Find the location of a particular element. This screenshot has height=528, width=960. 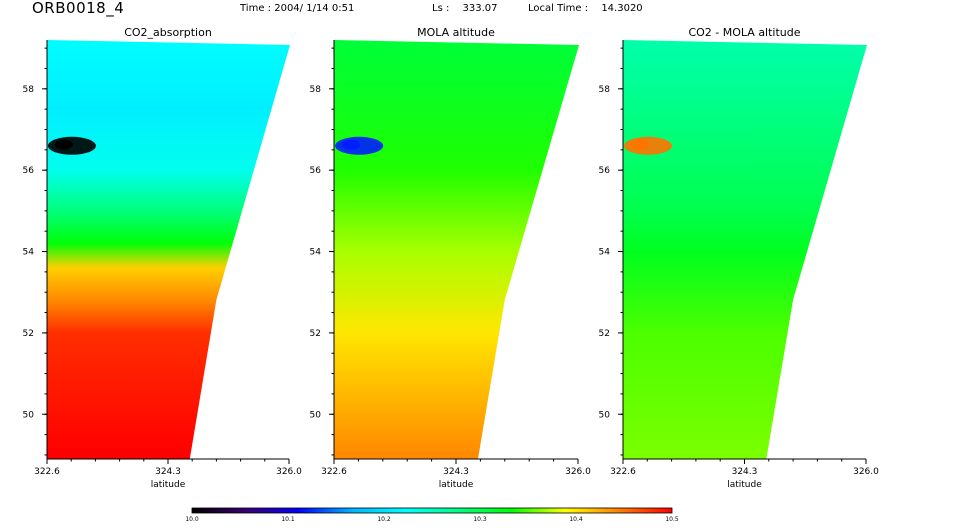

ls-value: 333.07 is located at coordinates (480, 8).